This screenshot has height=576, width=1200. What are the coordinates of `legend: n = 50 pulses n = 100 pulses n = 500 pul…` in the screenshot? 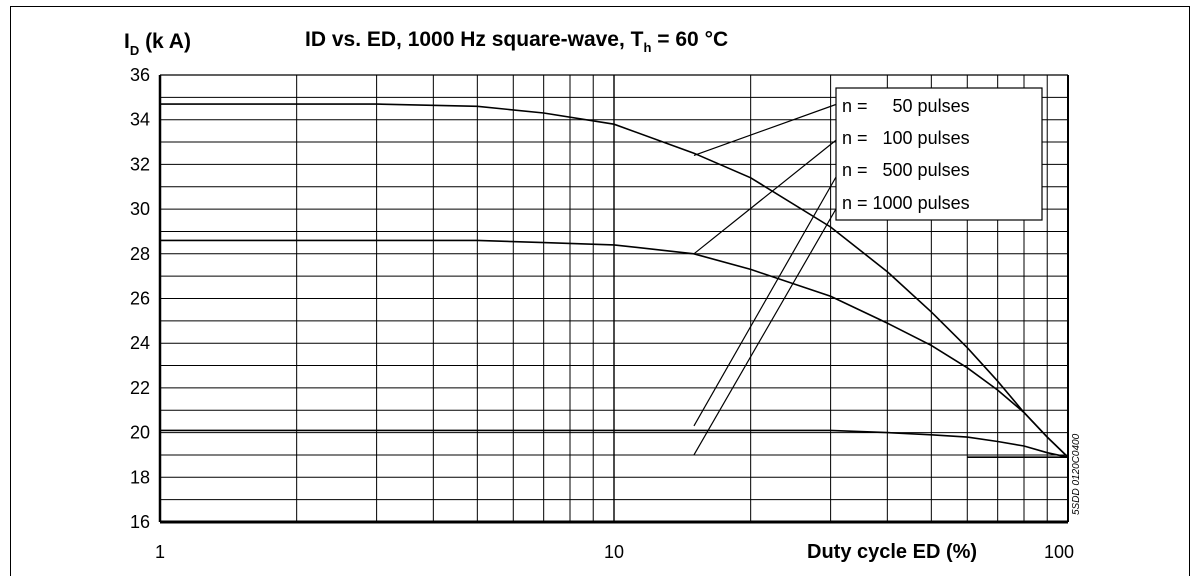 It's located at (939, 154).